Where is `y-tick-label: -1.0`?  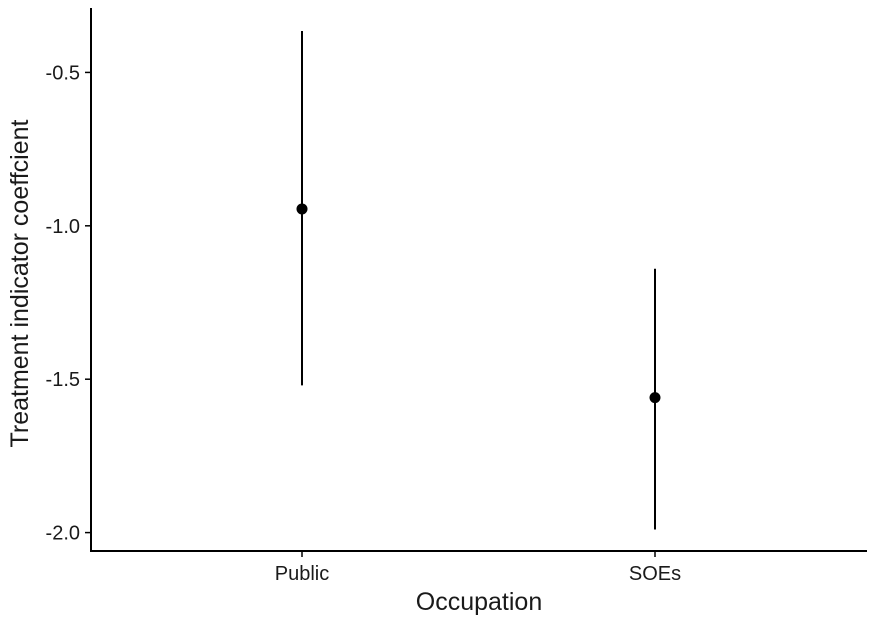
y-tick-label: -1.0 is located at coordinates (63, 227).